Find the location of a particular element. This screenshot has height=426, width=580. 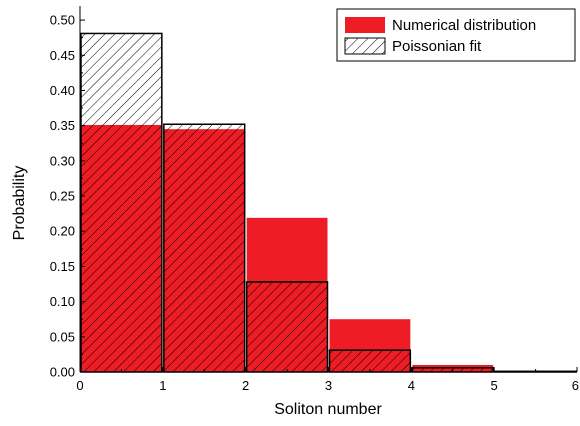

y-tick-label-6: 0.30 is located at coordinates (62, 160).